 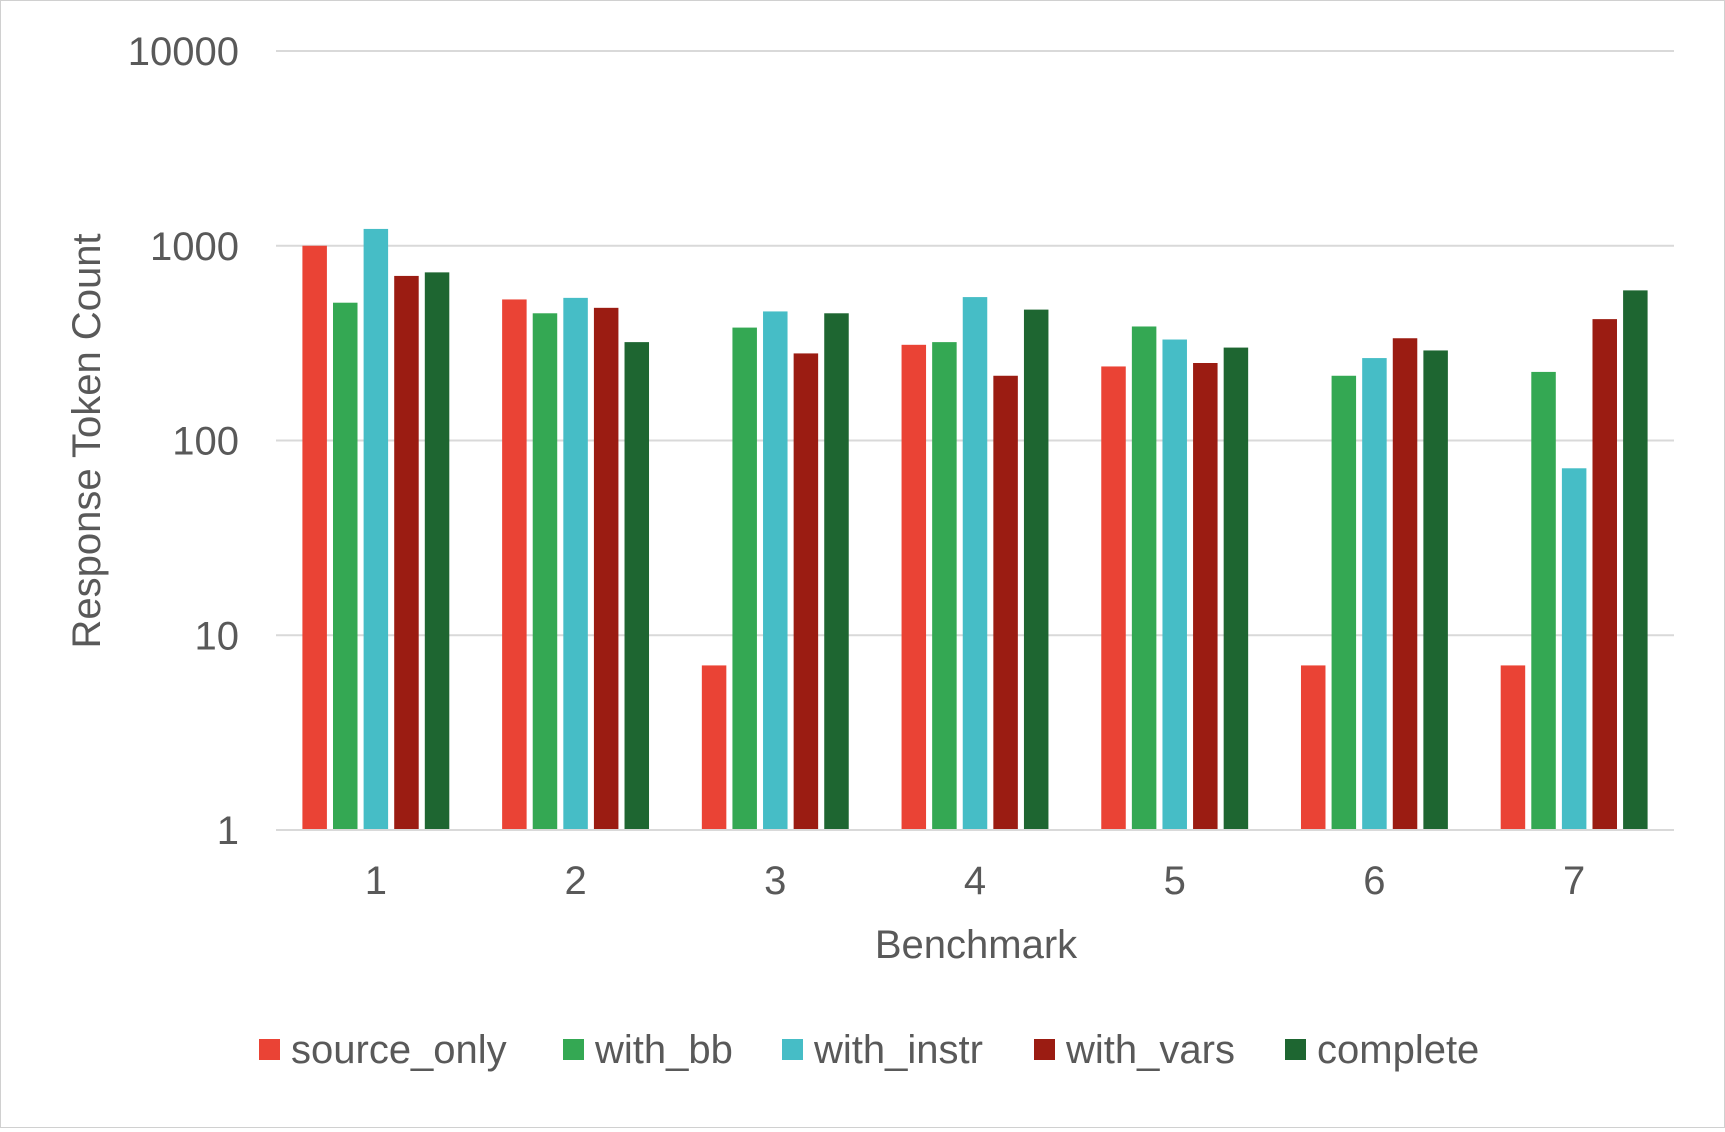 I want to click on legend-item-complete: complete, so click(x=1382, y=1050).